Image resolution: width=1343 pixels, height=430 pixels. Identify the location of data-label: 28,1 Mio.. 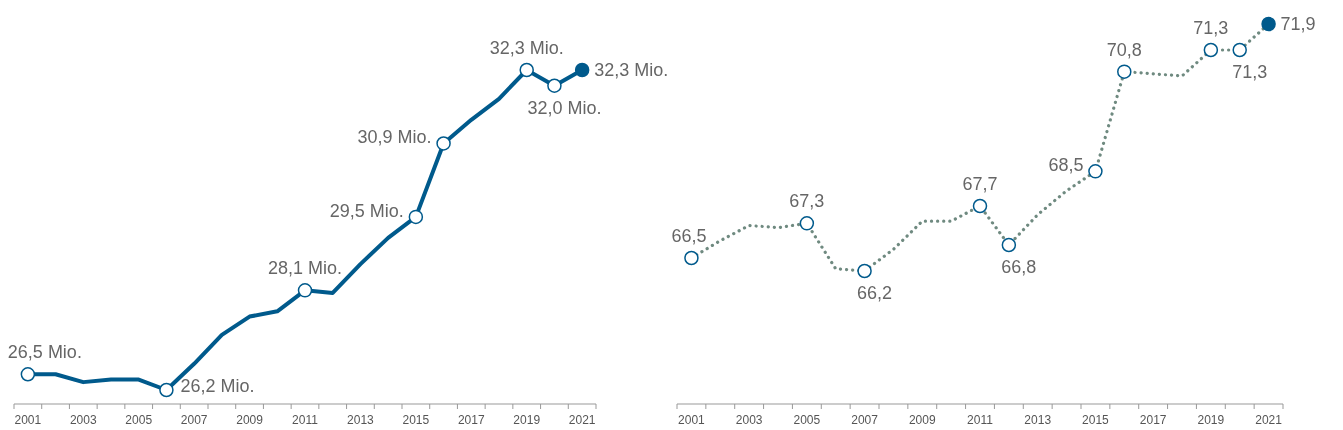
(305, 268).